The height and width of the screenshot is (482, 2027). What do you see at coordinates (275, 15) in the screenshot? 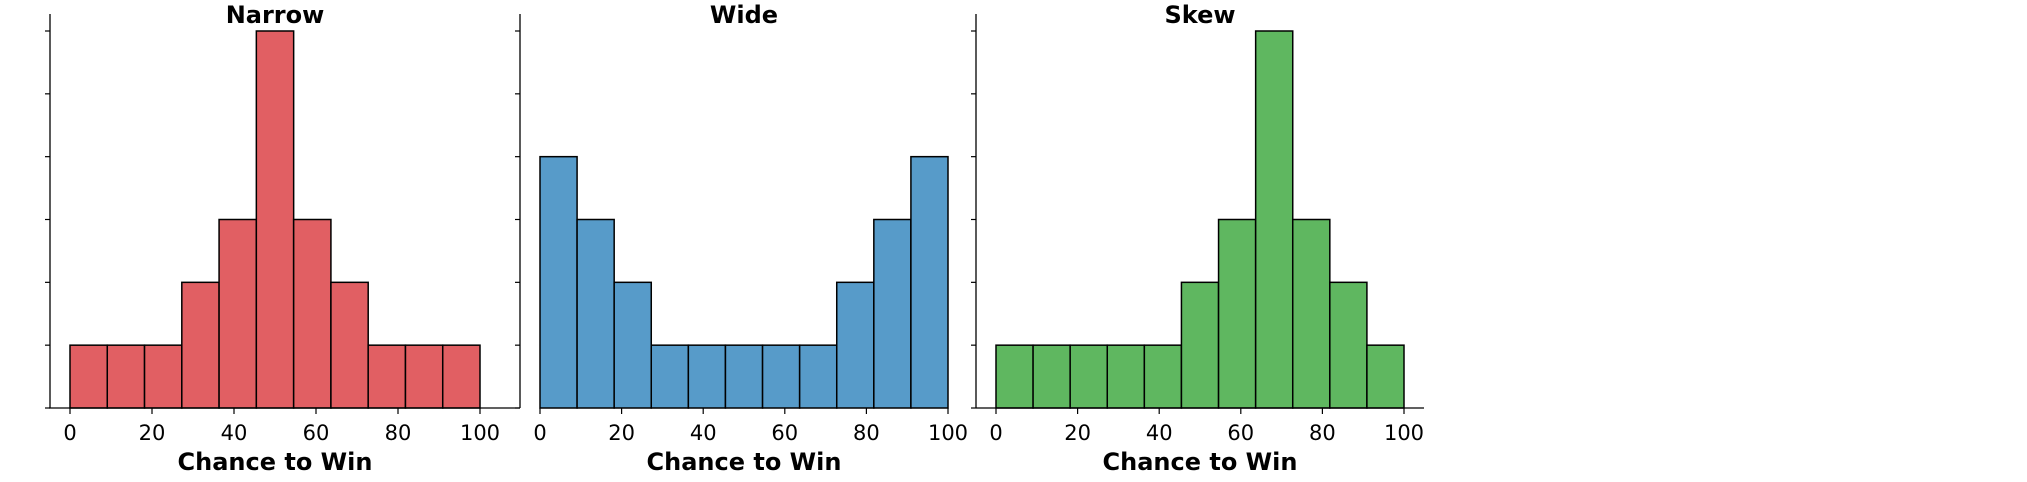
I see `panel-title: Narrow` at bounding box center [275, 15].